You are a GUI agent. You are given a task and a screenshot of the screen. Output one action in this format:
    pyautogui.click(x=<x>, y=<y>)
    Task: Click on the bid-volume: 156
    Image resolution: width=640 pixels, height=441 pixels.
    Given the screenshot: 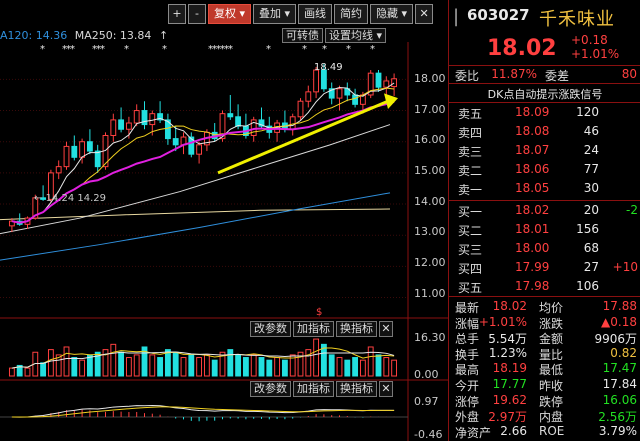 What is the action you would take?
    pyautogui.click(x=587, y=229)
    